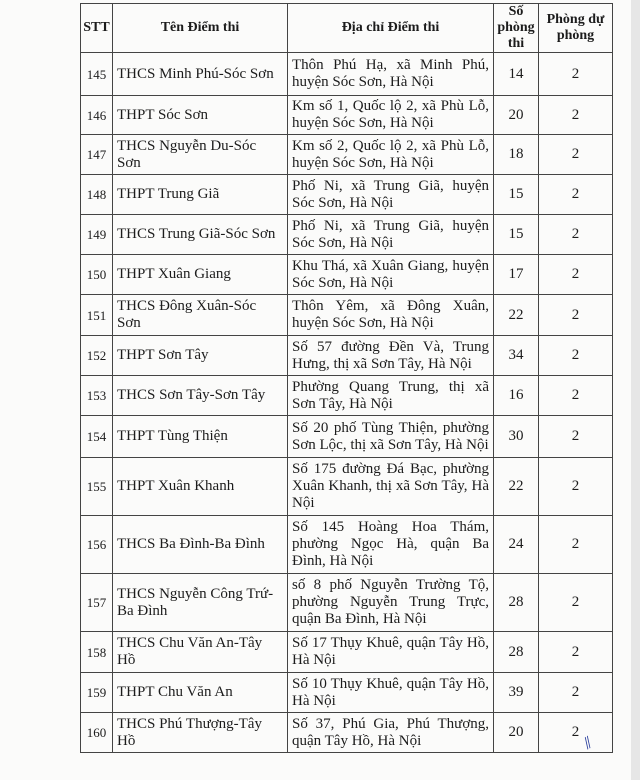 This screenshot has height=780, width=640. I want to click on cell-name: THPT Trung Giã, so click(200, 194).